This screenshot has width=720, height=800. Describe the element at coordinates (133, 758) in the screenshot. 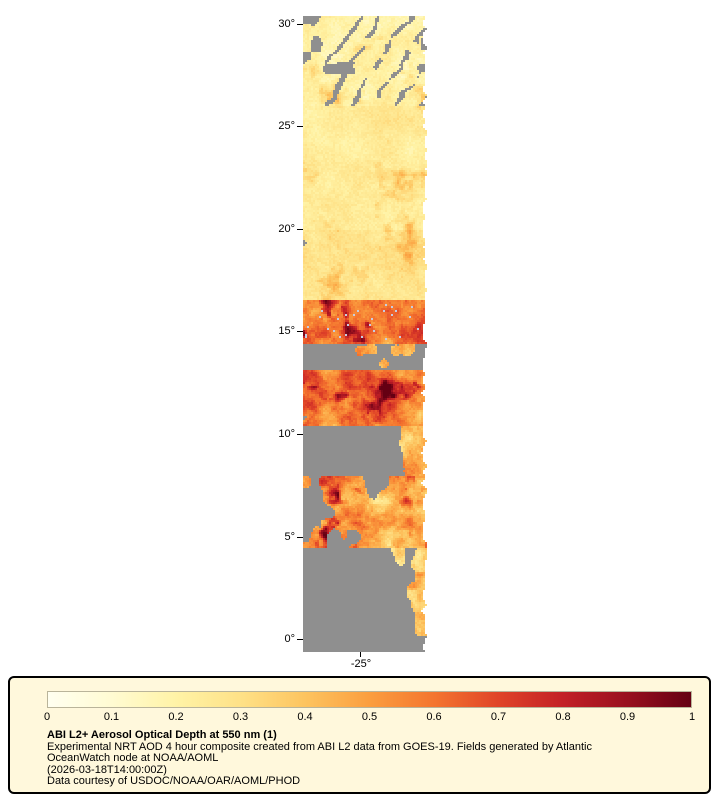

I see `legend-line-2: OceanWatch node at NOAA/AOML` at that location.